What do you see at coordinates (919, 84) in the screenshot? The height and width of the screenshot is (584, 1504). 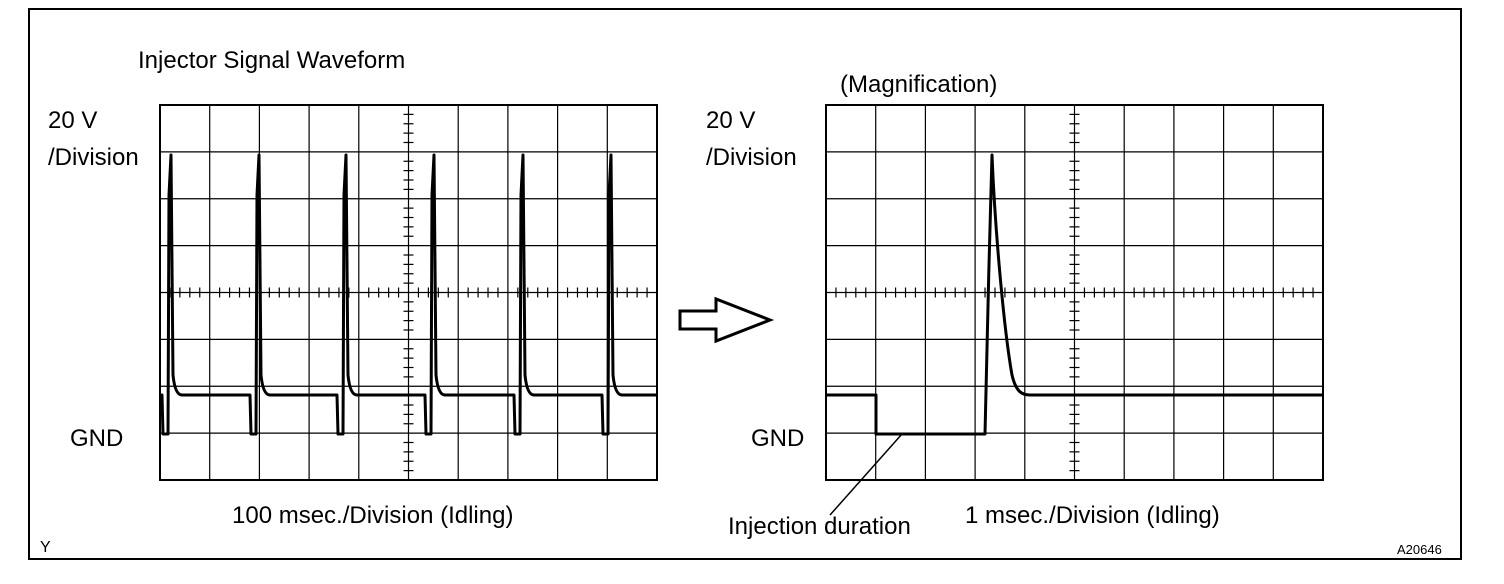 I see `right-title: (Magnification)` at bounding box center [919, 84].